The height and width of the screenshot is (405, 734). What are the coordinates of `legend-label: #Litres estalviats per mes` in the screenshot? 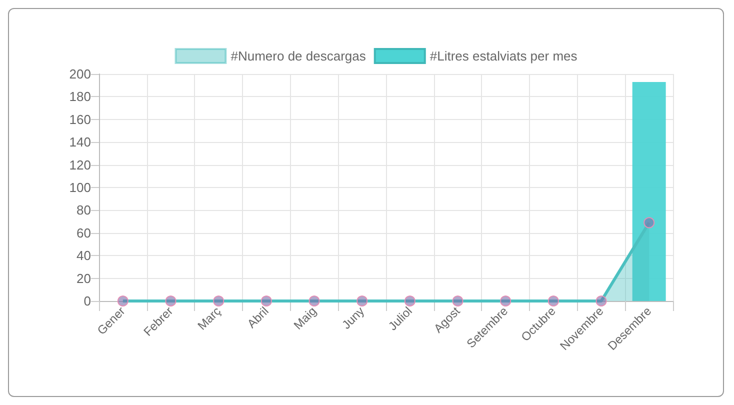 It's located at (504, 56).